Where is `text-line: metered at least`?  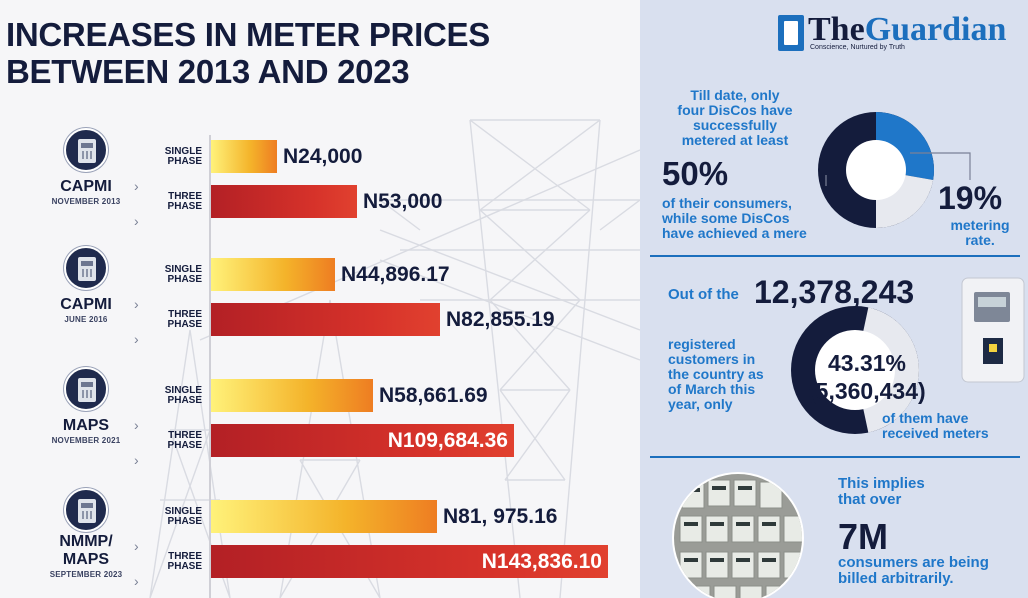 text-line: metered at least is located at coordinates (735, 140).